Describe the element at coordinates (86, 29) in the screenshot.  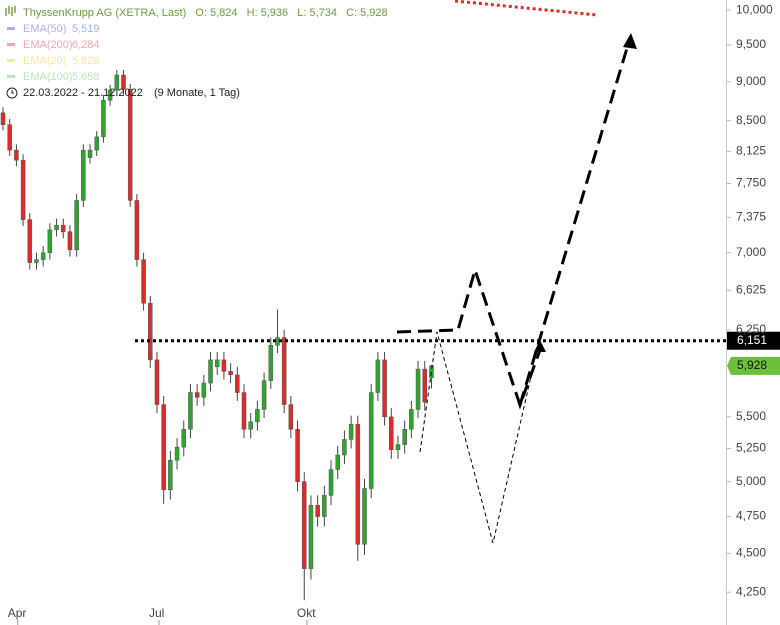
I see `indicator-value: 5,519` at that location.